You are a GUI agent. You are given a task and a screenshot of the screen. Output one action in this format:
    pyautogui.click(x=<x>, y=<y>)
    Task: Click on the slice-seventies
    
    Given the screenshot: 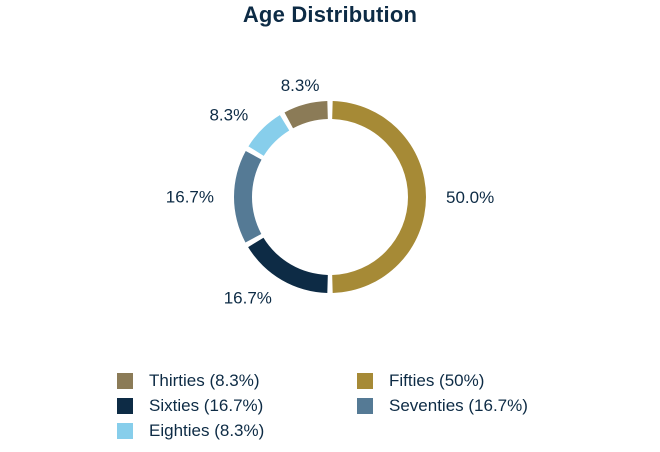 What is the action you would take?
    pyautogui.click(x=248, y=196)
    